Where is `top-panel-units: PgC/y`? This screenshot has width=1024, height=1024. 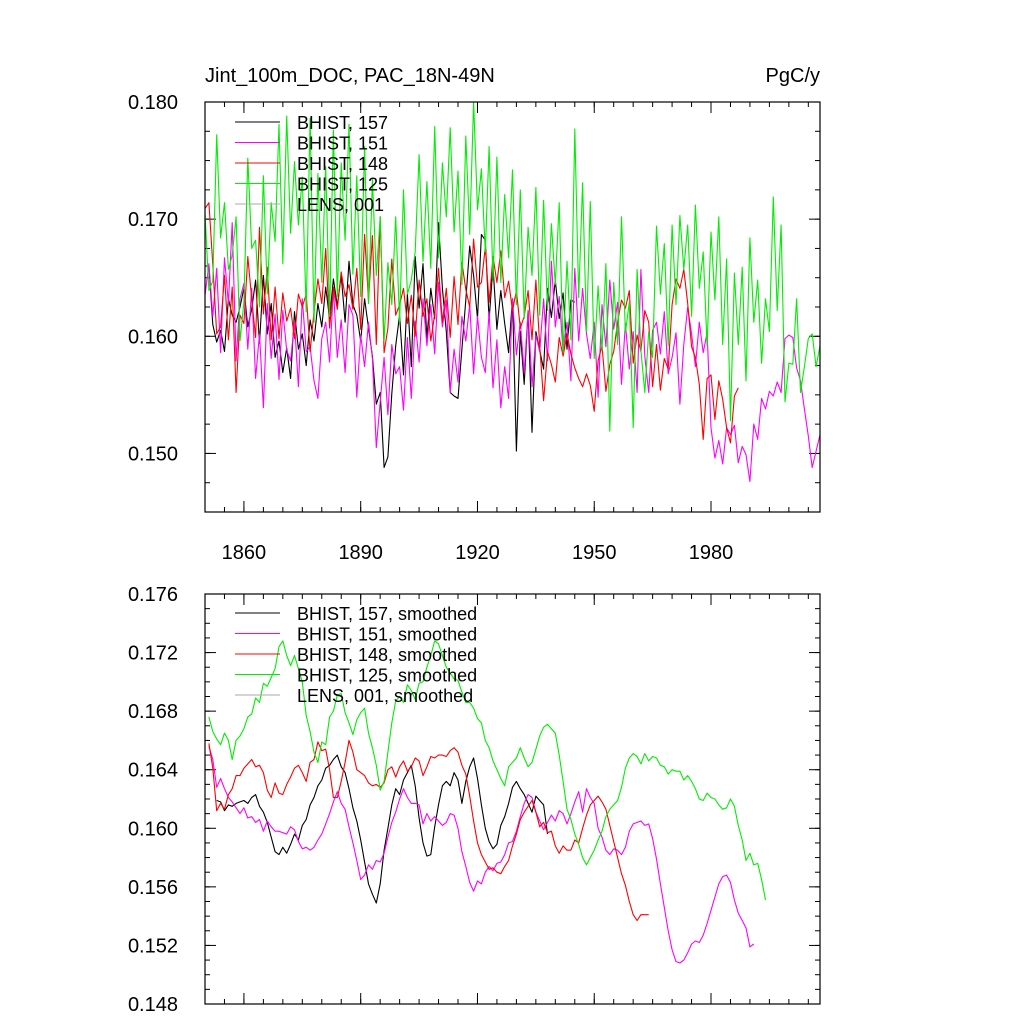 top-panel-units: PgC/y is located at coordinates (793, 76).